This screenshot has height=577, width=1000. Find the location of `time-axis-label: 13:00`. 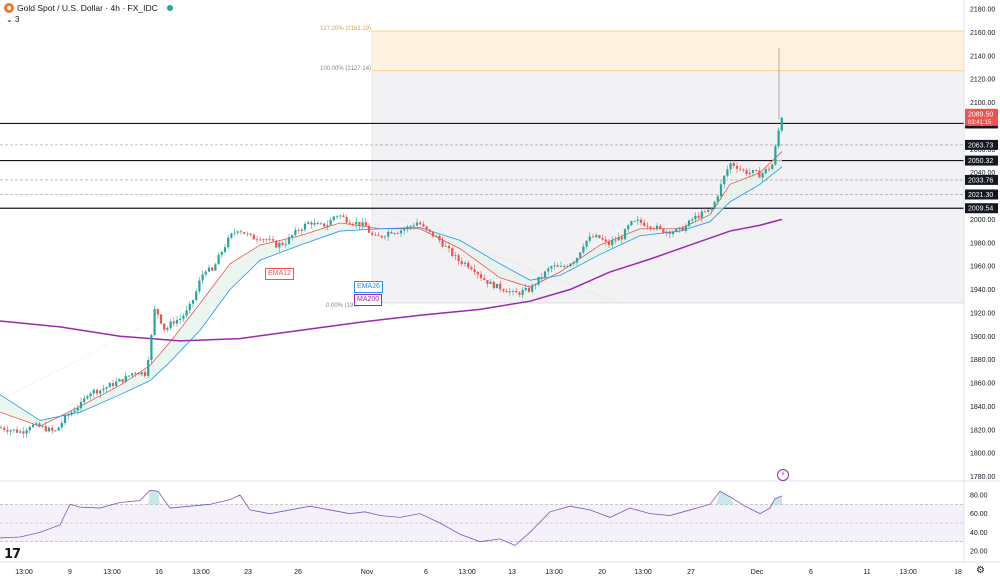

time-axis-label: 13:00 is located at coordinates (201, 572).